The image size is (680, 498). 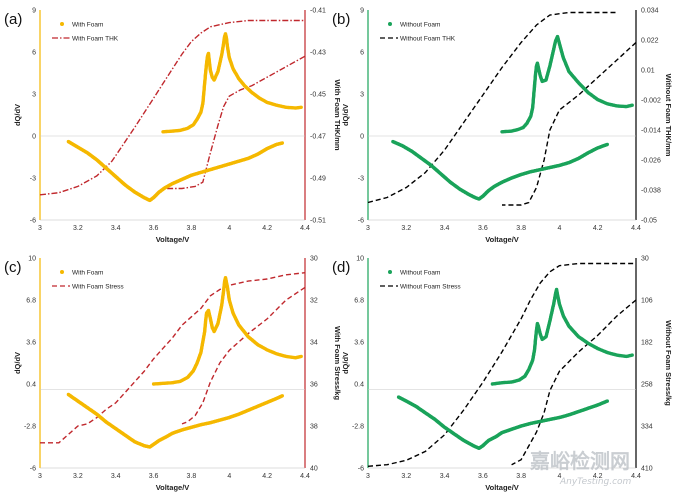 I want to click on panel-label: (b), so click(x=341, y=19).